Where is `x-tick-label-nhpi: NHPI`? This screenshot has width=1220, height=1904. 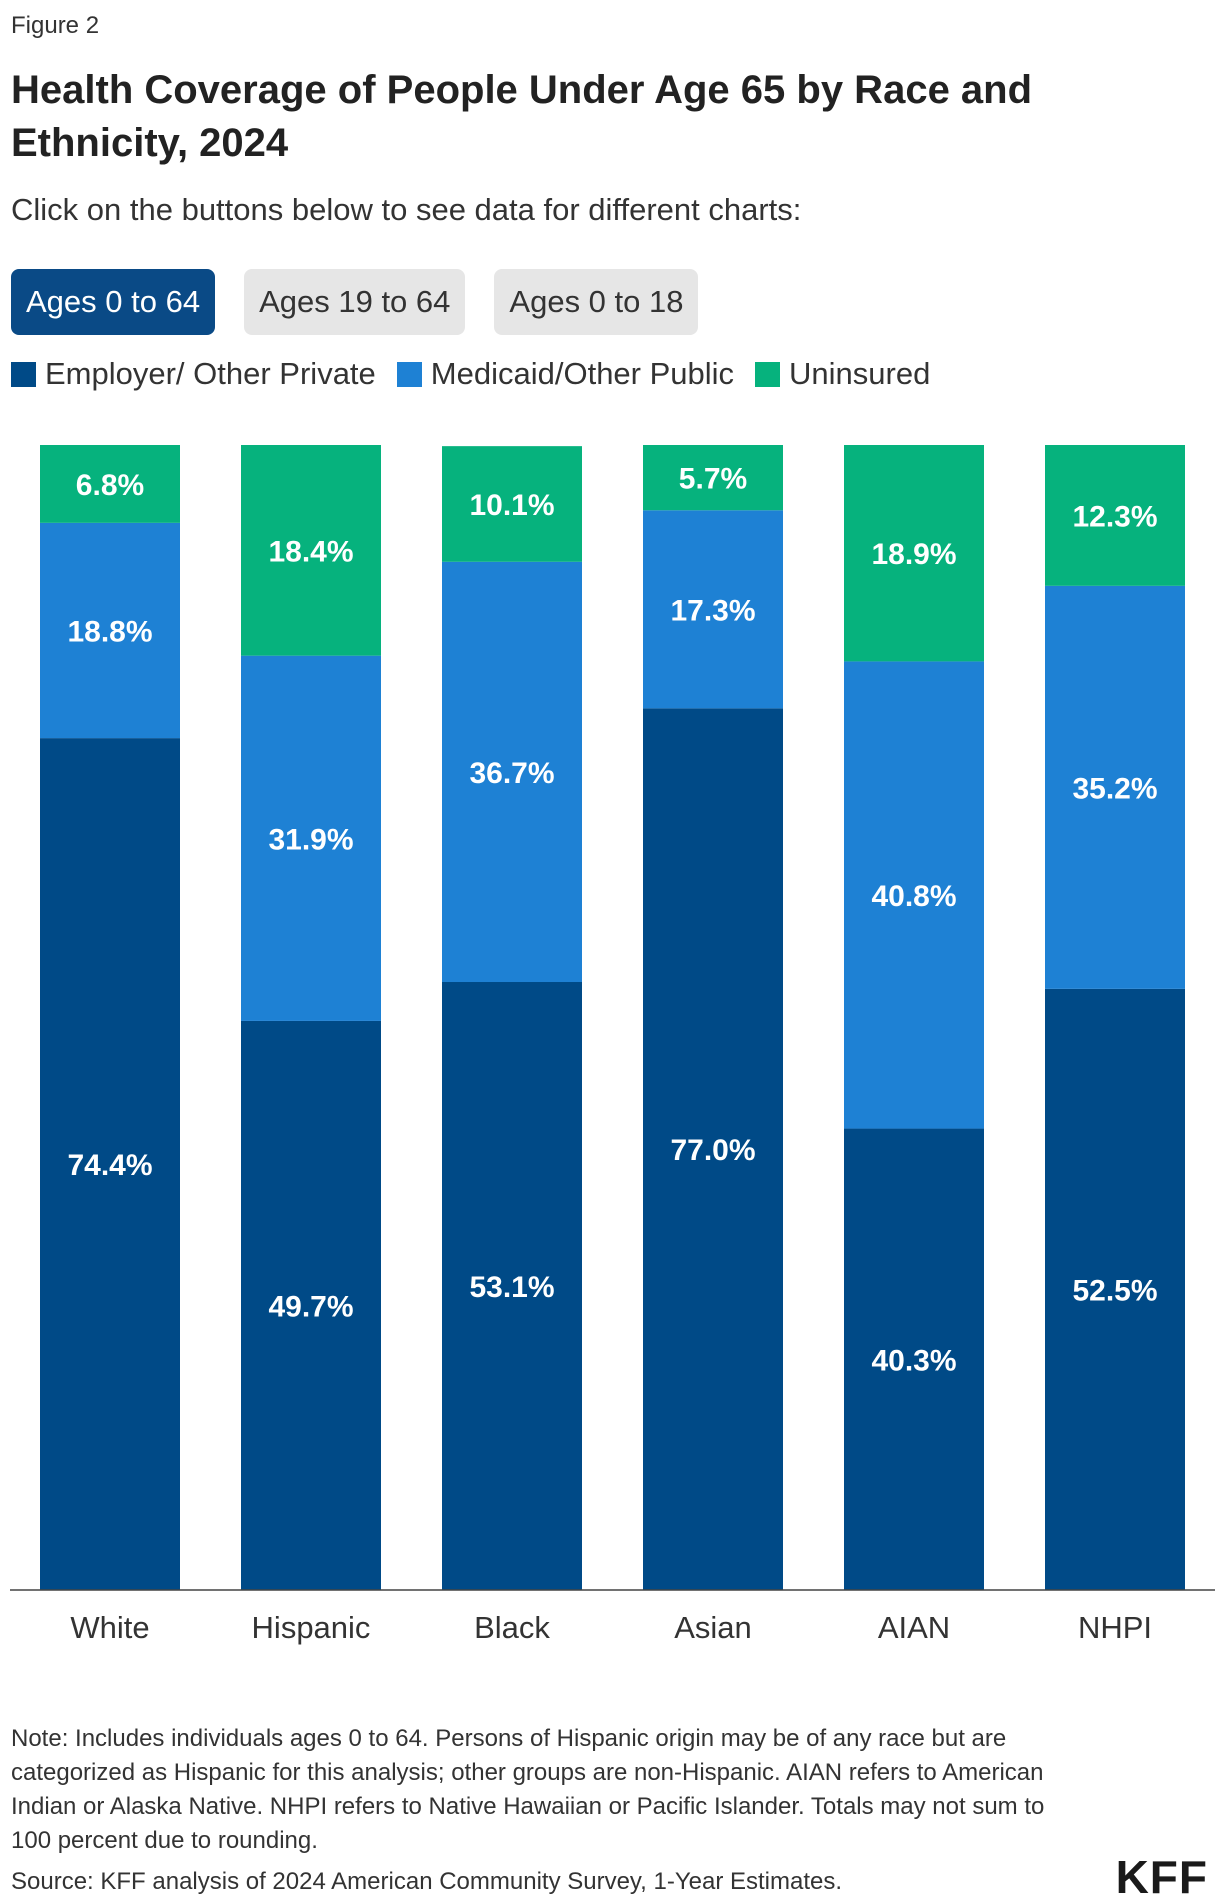 x-tick-label-nhpi: NHPI is located at coordinates (1115, 1627).